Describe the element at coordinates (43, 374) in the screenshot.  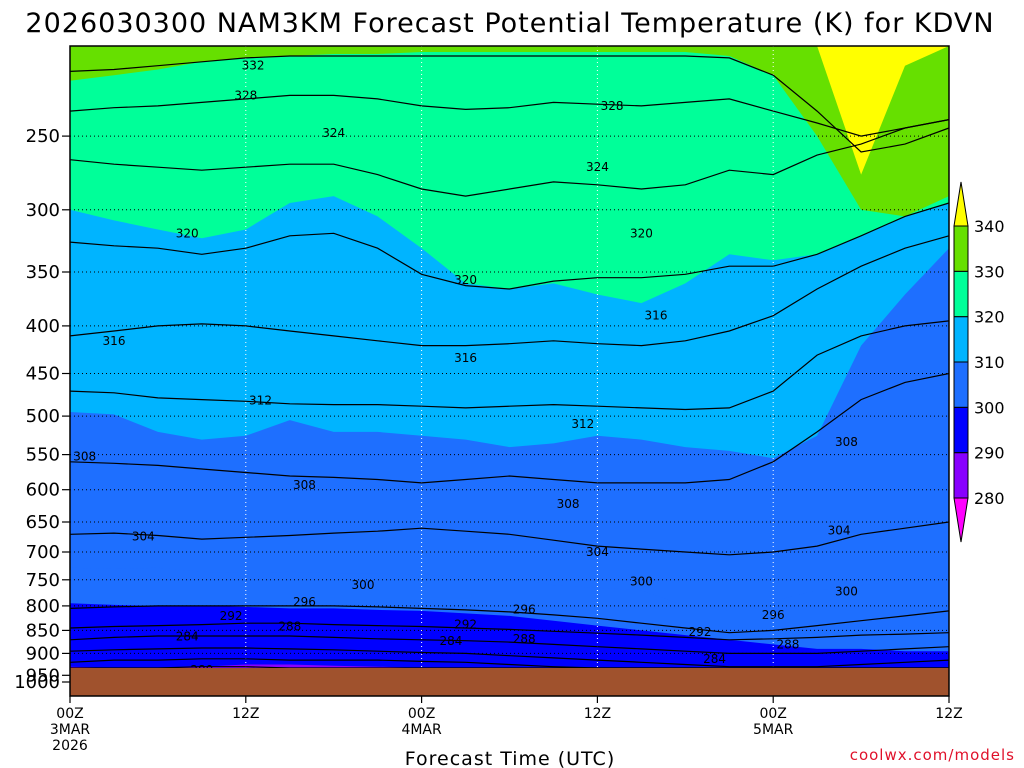
I see `y-tick-label-450: 450` at that location.